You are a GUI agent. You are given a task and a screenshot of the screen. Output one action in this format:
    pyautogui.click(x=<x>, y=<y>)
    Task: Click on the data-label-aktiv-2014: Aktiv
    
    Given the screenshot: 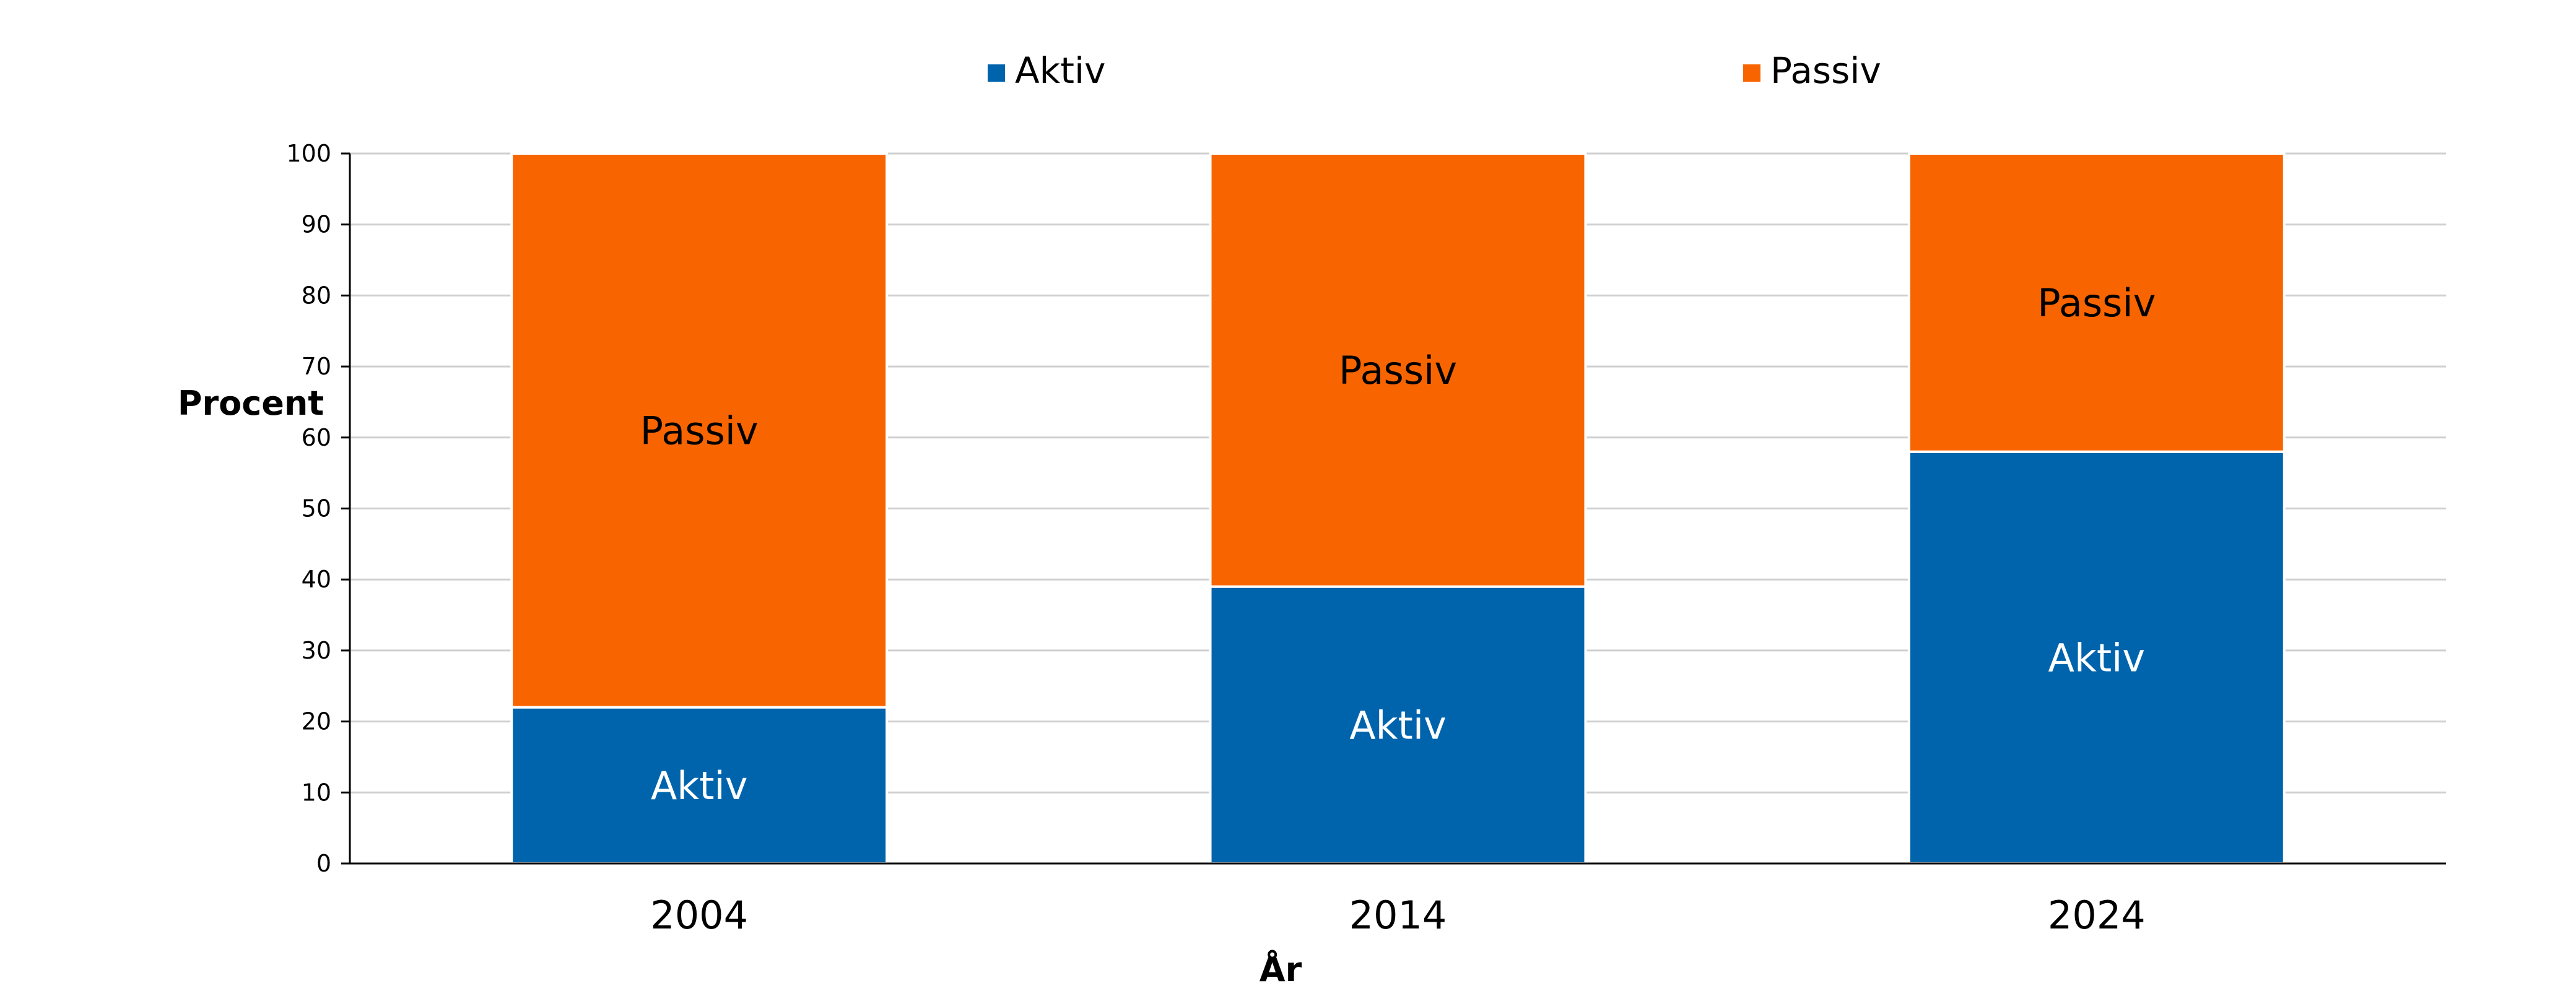 What is the action you would take?
    pyautogui.click(x=1398, y=725)
    